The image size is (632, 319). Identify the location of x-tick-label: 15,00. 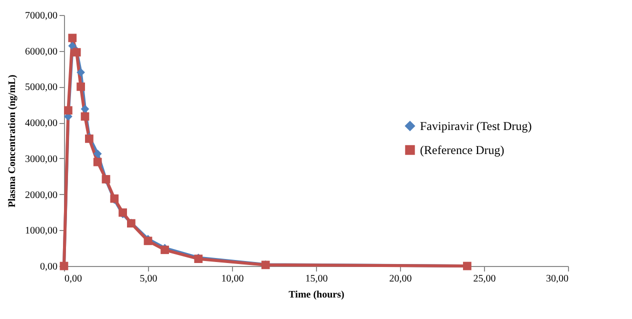
(316, 279).